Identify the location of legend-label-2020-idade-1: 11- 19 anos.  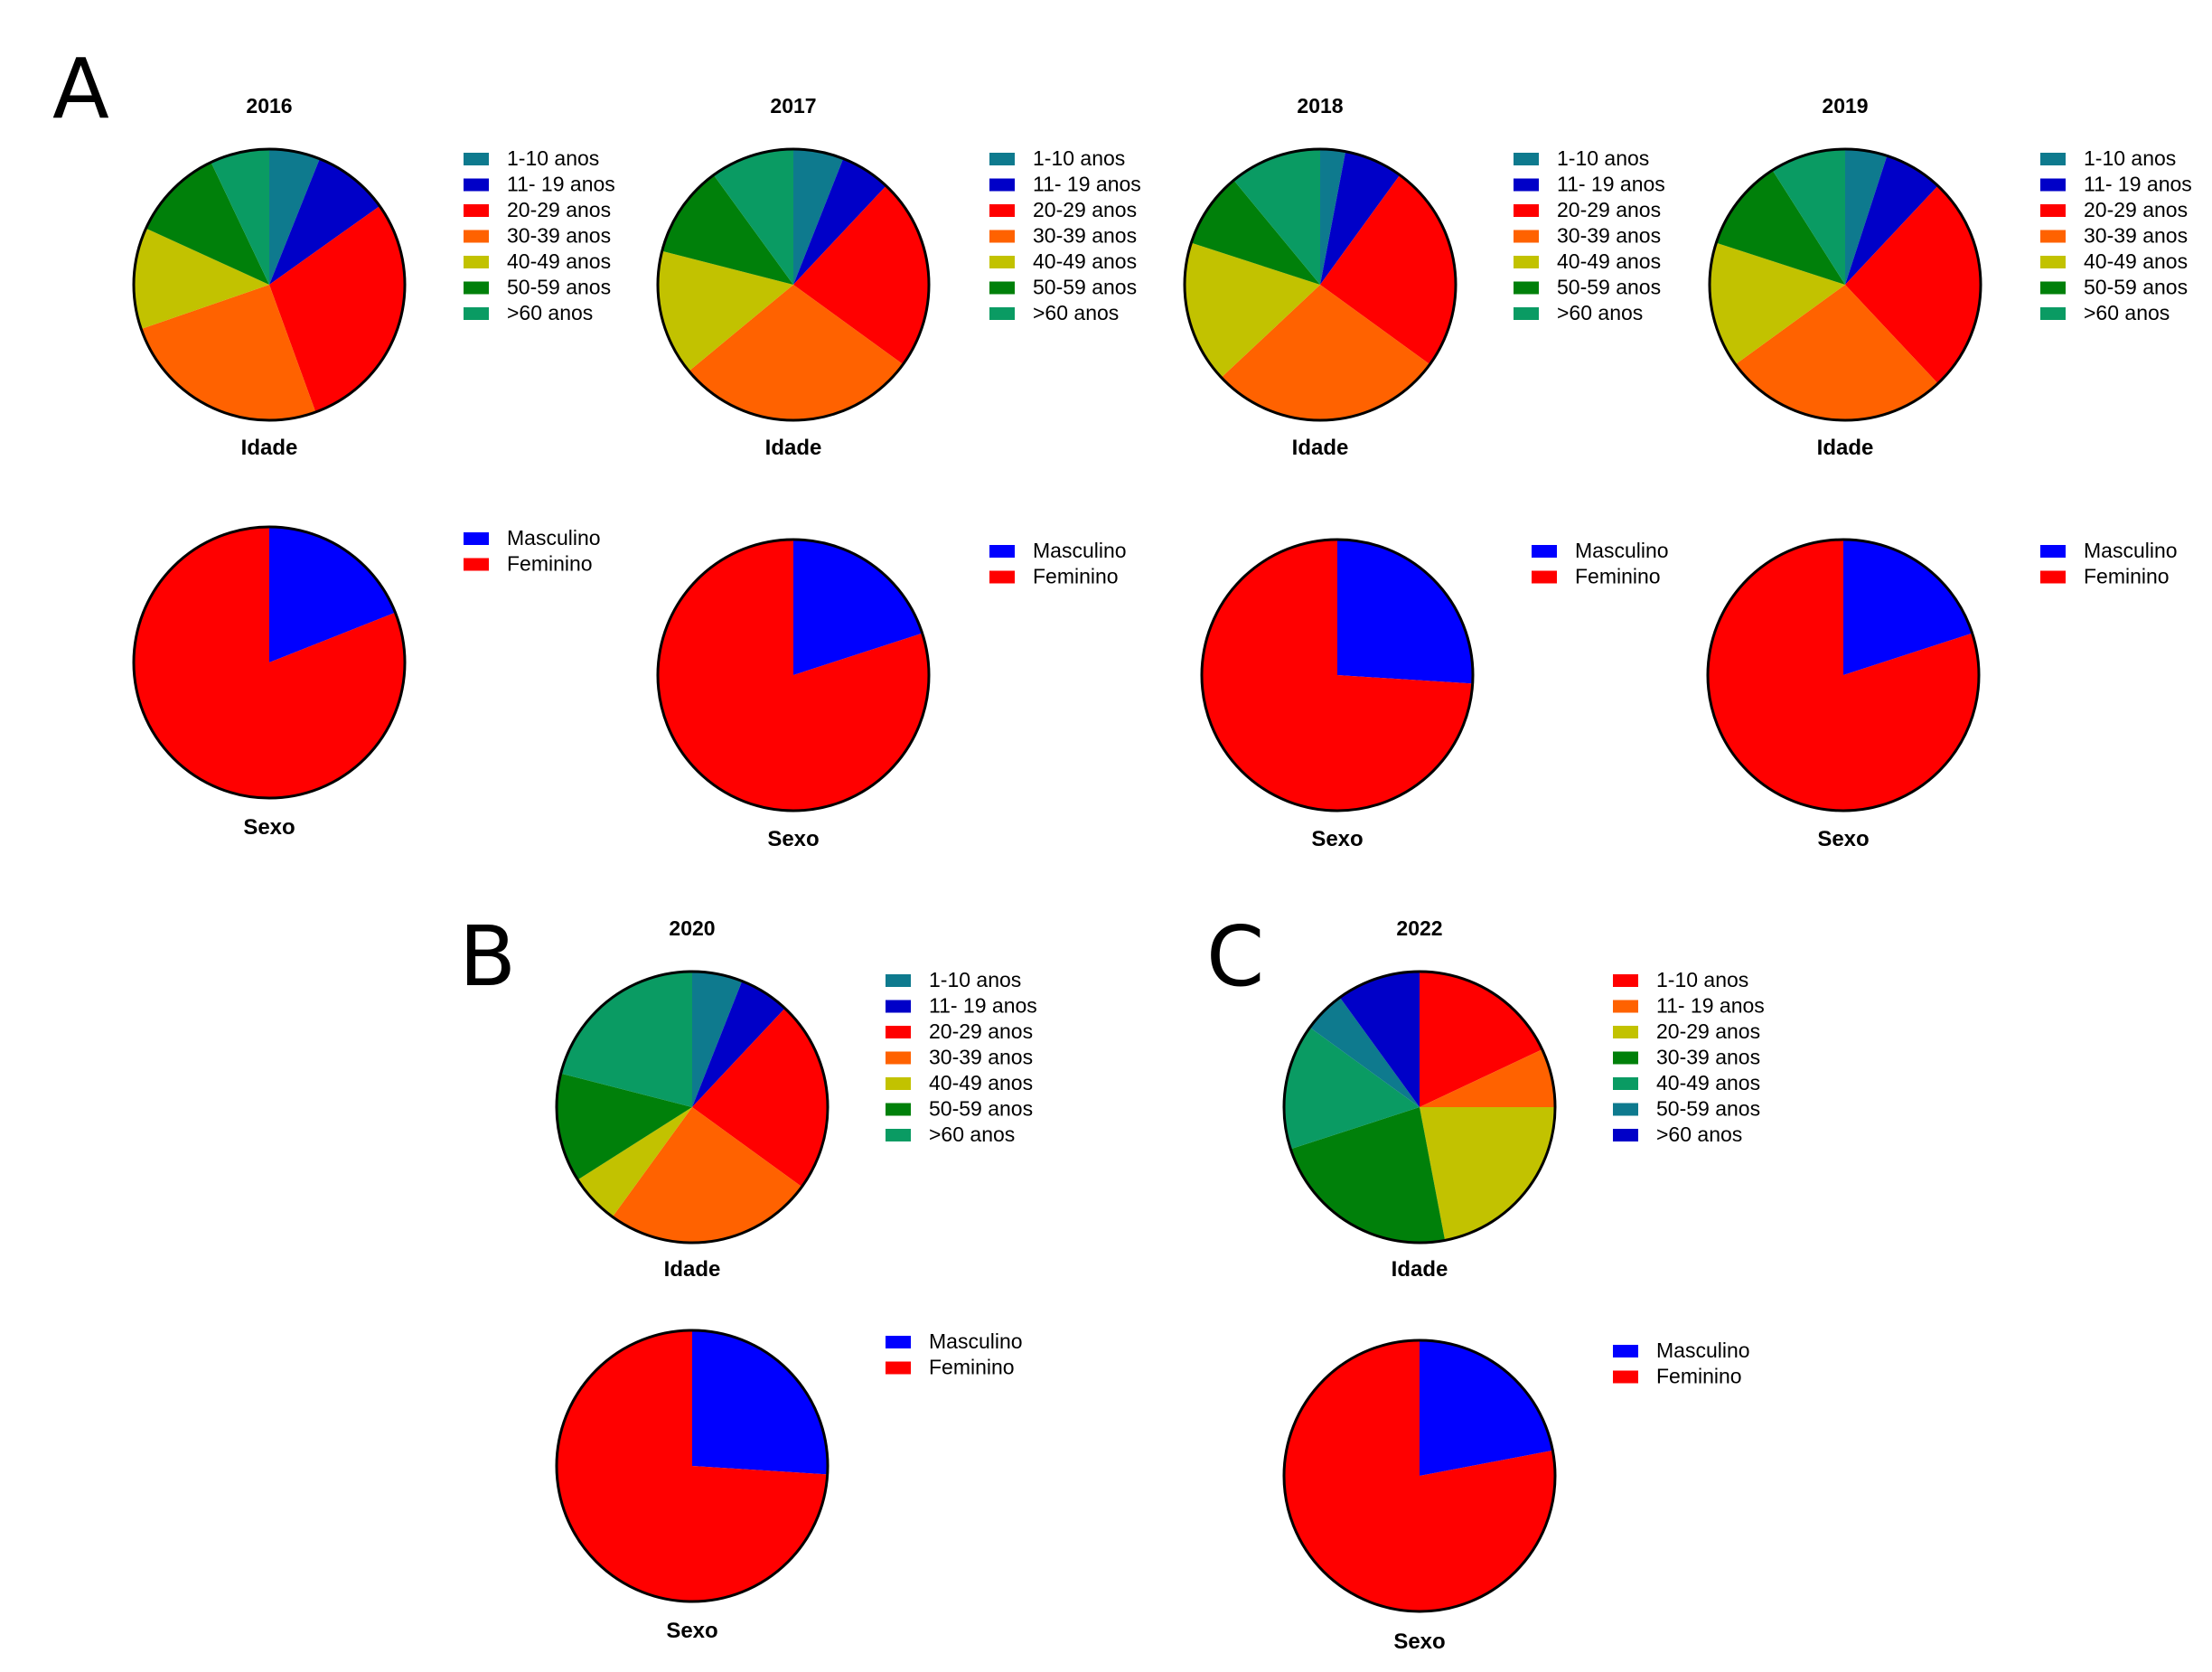
(983, 1006).